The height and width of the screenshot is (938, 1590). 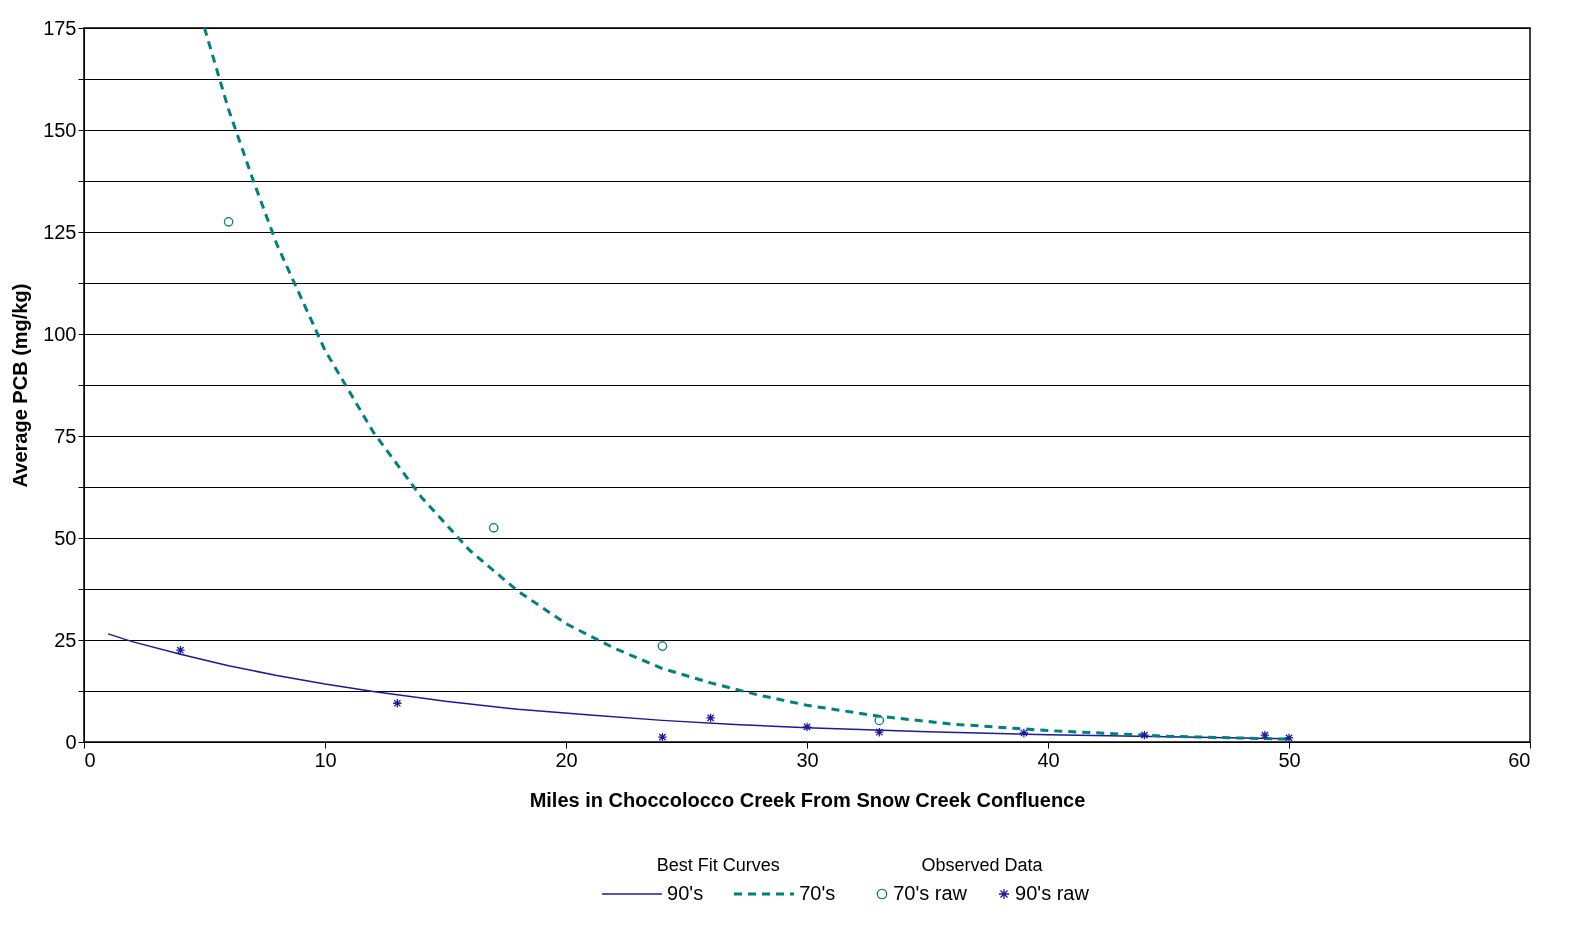 What do you see at coordinates (1048, 759) in the screenshot?
I see `x-tick-label: 40` at bounding box center [1048, 759].